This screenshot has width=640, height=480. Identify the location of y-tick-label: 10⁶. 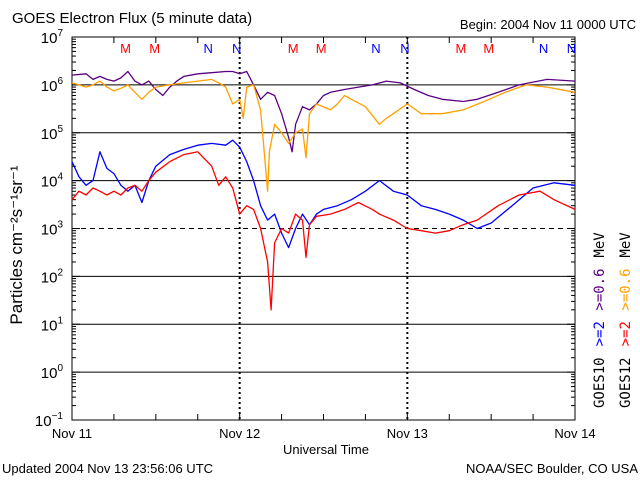
(52, 85).